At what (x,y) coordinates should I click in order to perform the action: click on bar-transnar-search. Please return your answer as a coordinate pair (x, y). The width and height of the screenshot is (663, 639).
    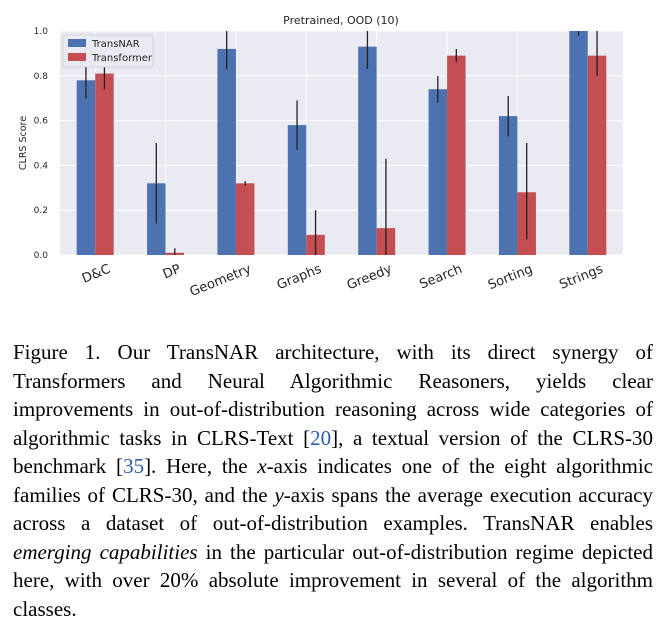
    Looking at the image, I should click on (438, 172).